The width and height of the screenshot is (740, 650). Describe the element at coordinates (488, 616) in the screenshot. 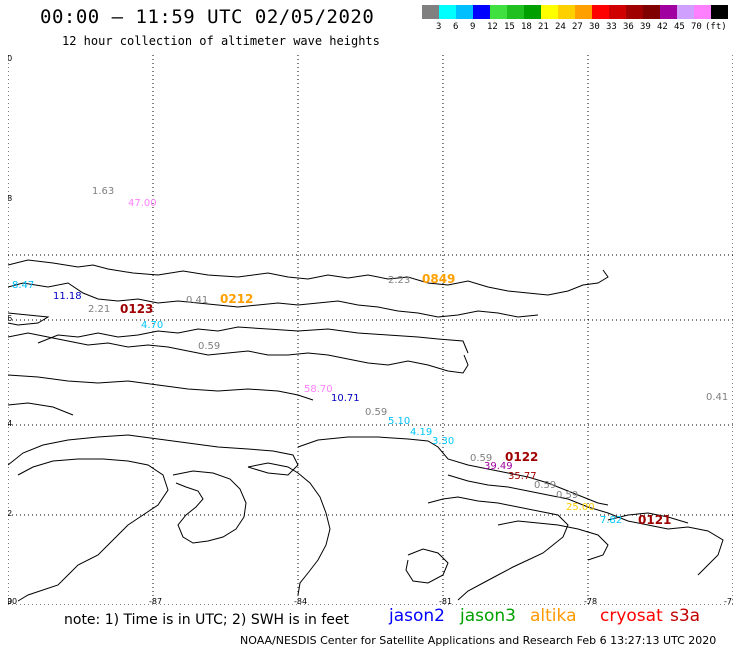

I see `satellite-name: jason3` at that location.